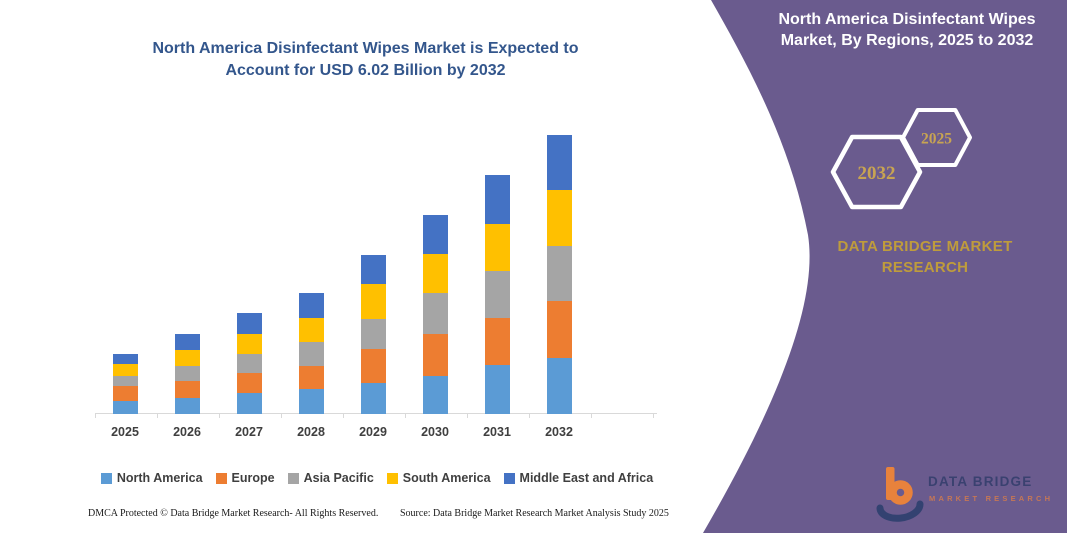  I want to click on logo-text-data-bridge: DATA BRIDGE, so click(980, 481).